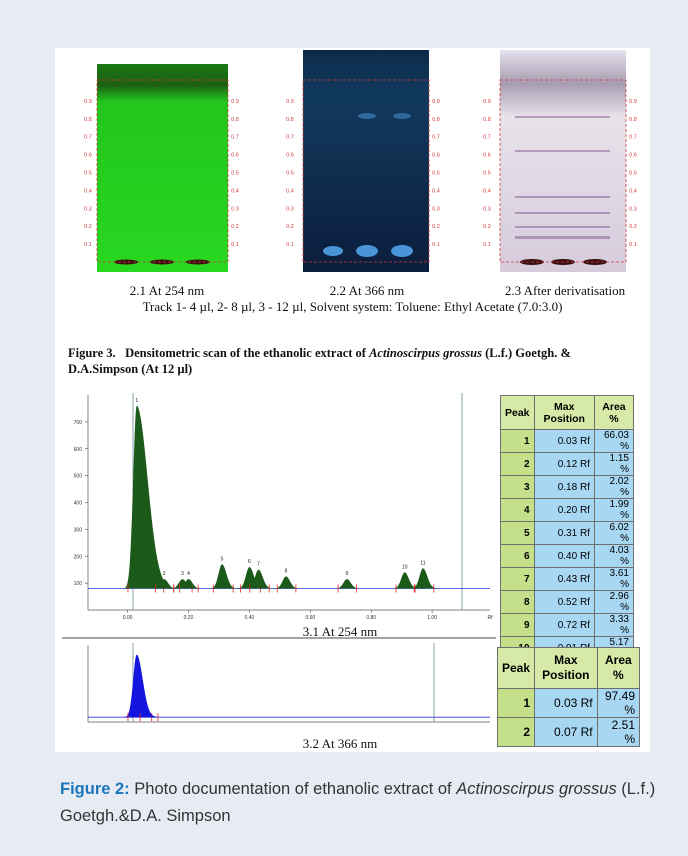 This screenshot has width=688, height=856. Describe the element at coordinates (517, 487) in the screenshot. I see `peak-number: 3` at that location.